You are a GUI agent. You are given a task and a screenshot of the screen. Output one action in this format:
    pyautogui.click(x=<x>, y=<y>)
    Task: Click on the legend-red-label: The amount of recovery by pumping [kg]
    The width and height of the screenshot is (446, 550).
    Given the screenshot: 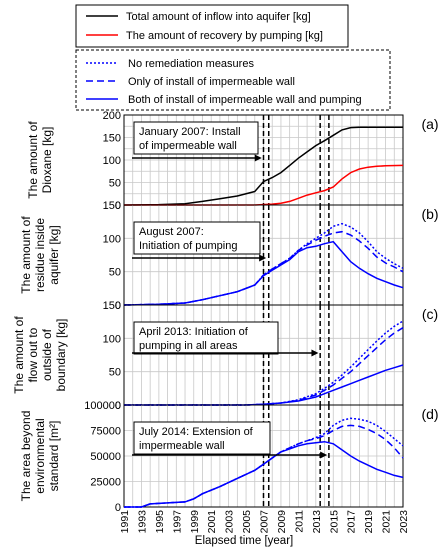 What is the action you would take?
    pyautogui.click(x=224, y=36)
    